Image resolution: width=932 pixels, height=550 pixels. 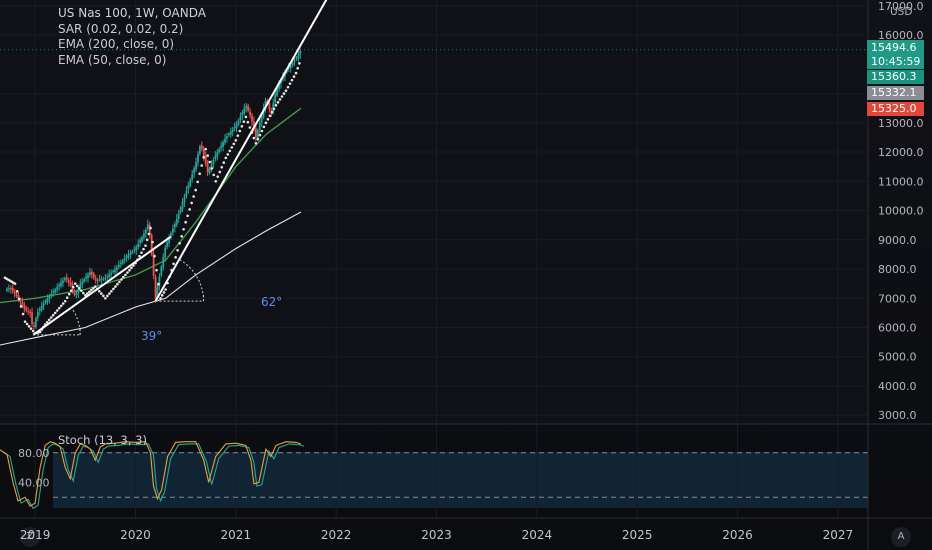 What do you see at coordinates (896, 61) in the screenshot?
I see `bar-countdown: 10:45:59` at bounding box center [896, 61].